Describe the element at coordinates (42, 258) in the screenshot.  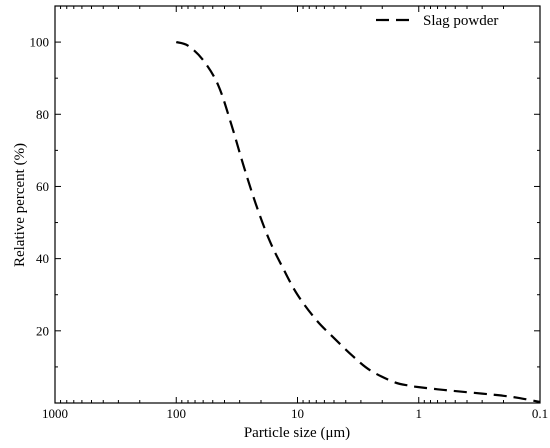
I see `y-tick-label: 40` at that location.